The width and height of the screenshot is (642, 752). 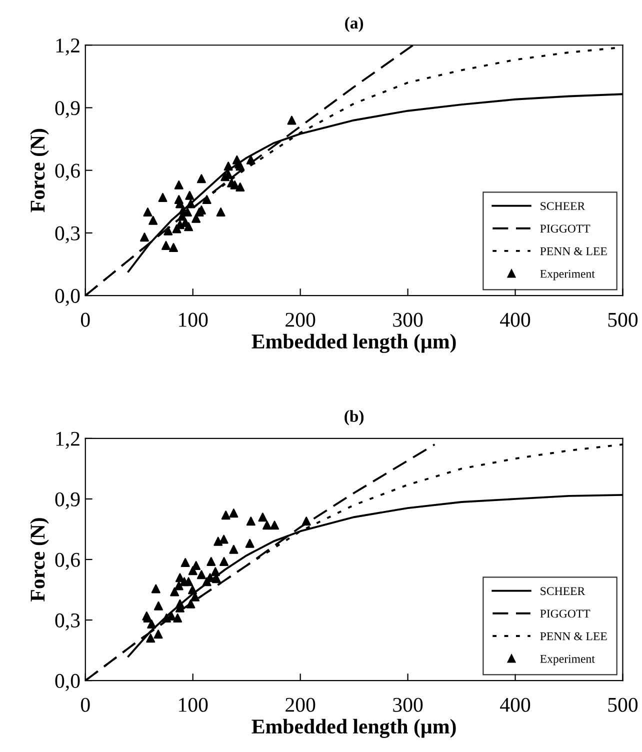 I want to click on chart-title: (b), so click(x=354, y=418).